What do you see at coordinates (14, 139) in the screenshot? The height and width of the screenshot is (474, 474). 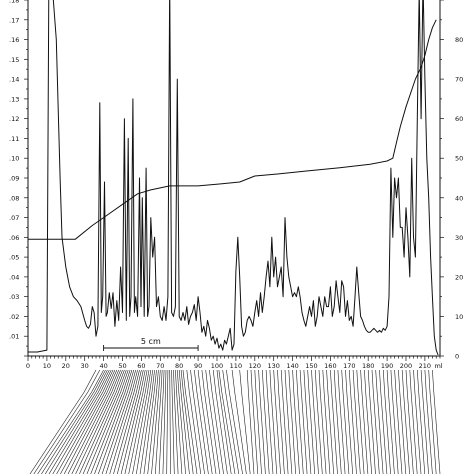 I see `y-left-tick-label: .11` at bounding box center [14, 139].